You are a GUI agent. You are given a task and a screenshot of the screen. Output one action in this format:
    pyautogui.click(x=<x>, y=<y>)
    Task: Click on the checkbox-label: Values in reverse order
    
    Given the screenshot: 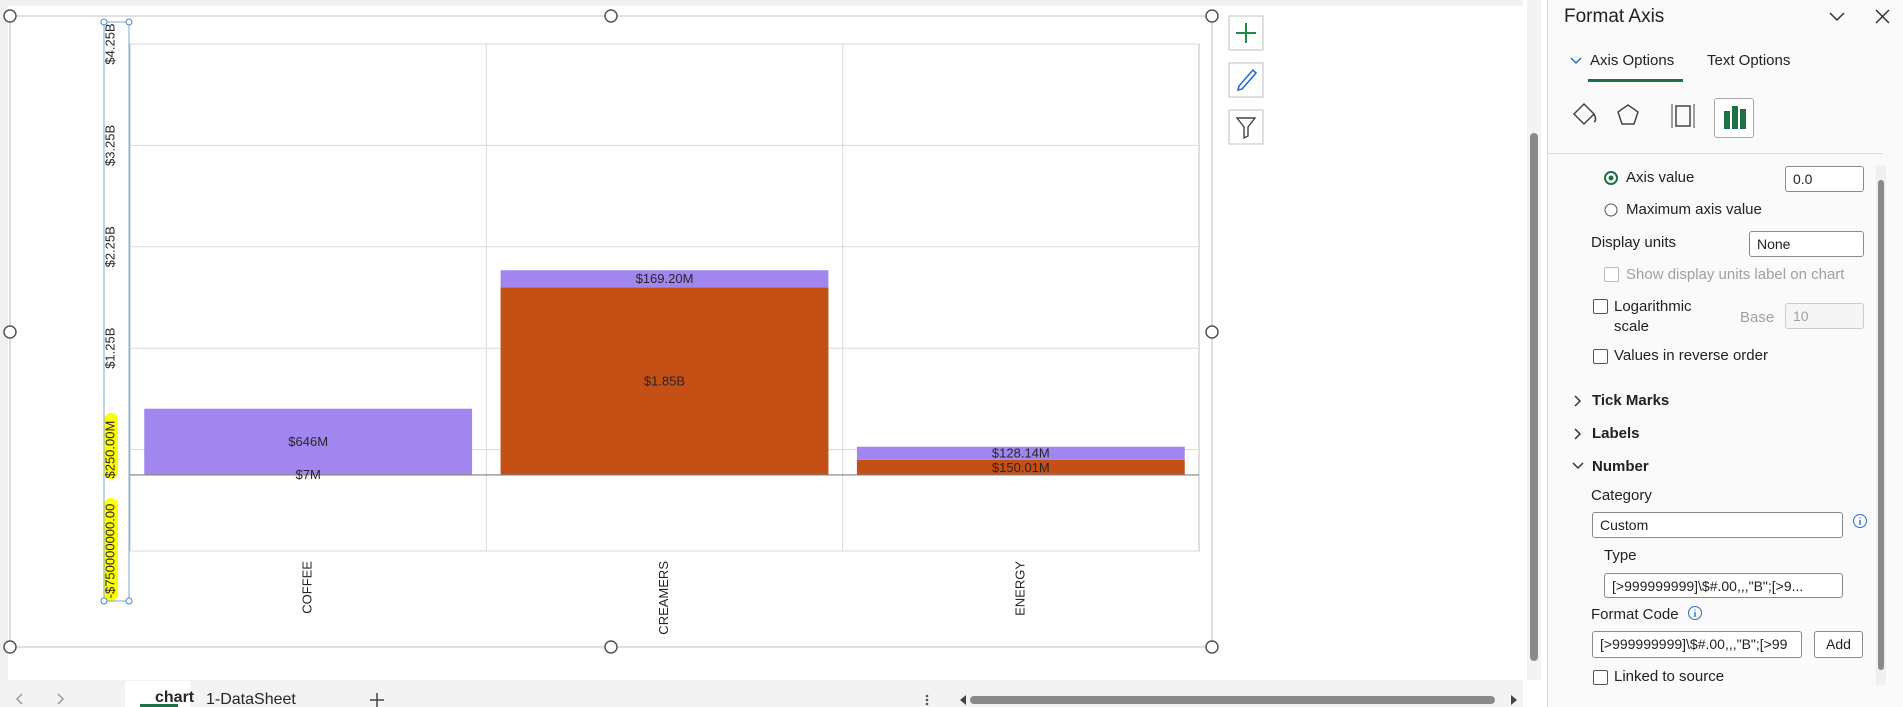 What is the action you would take?
    pyautogui.click(x=1691, y=355)
    